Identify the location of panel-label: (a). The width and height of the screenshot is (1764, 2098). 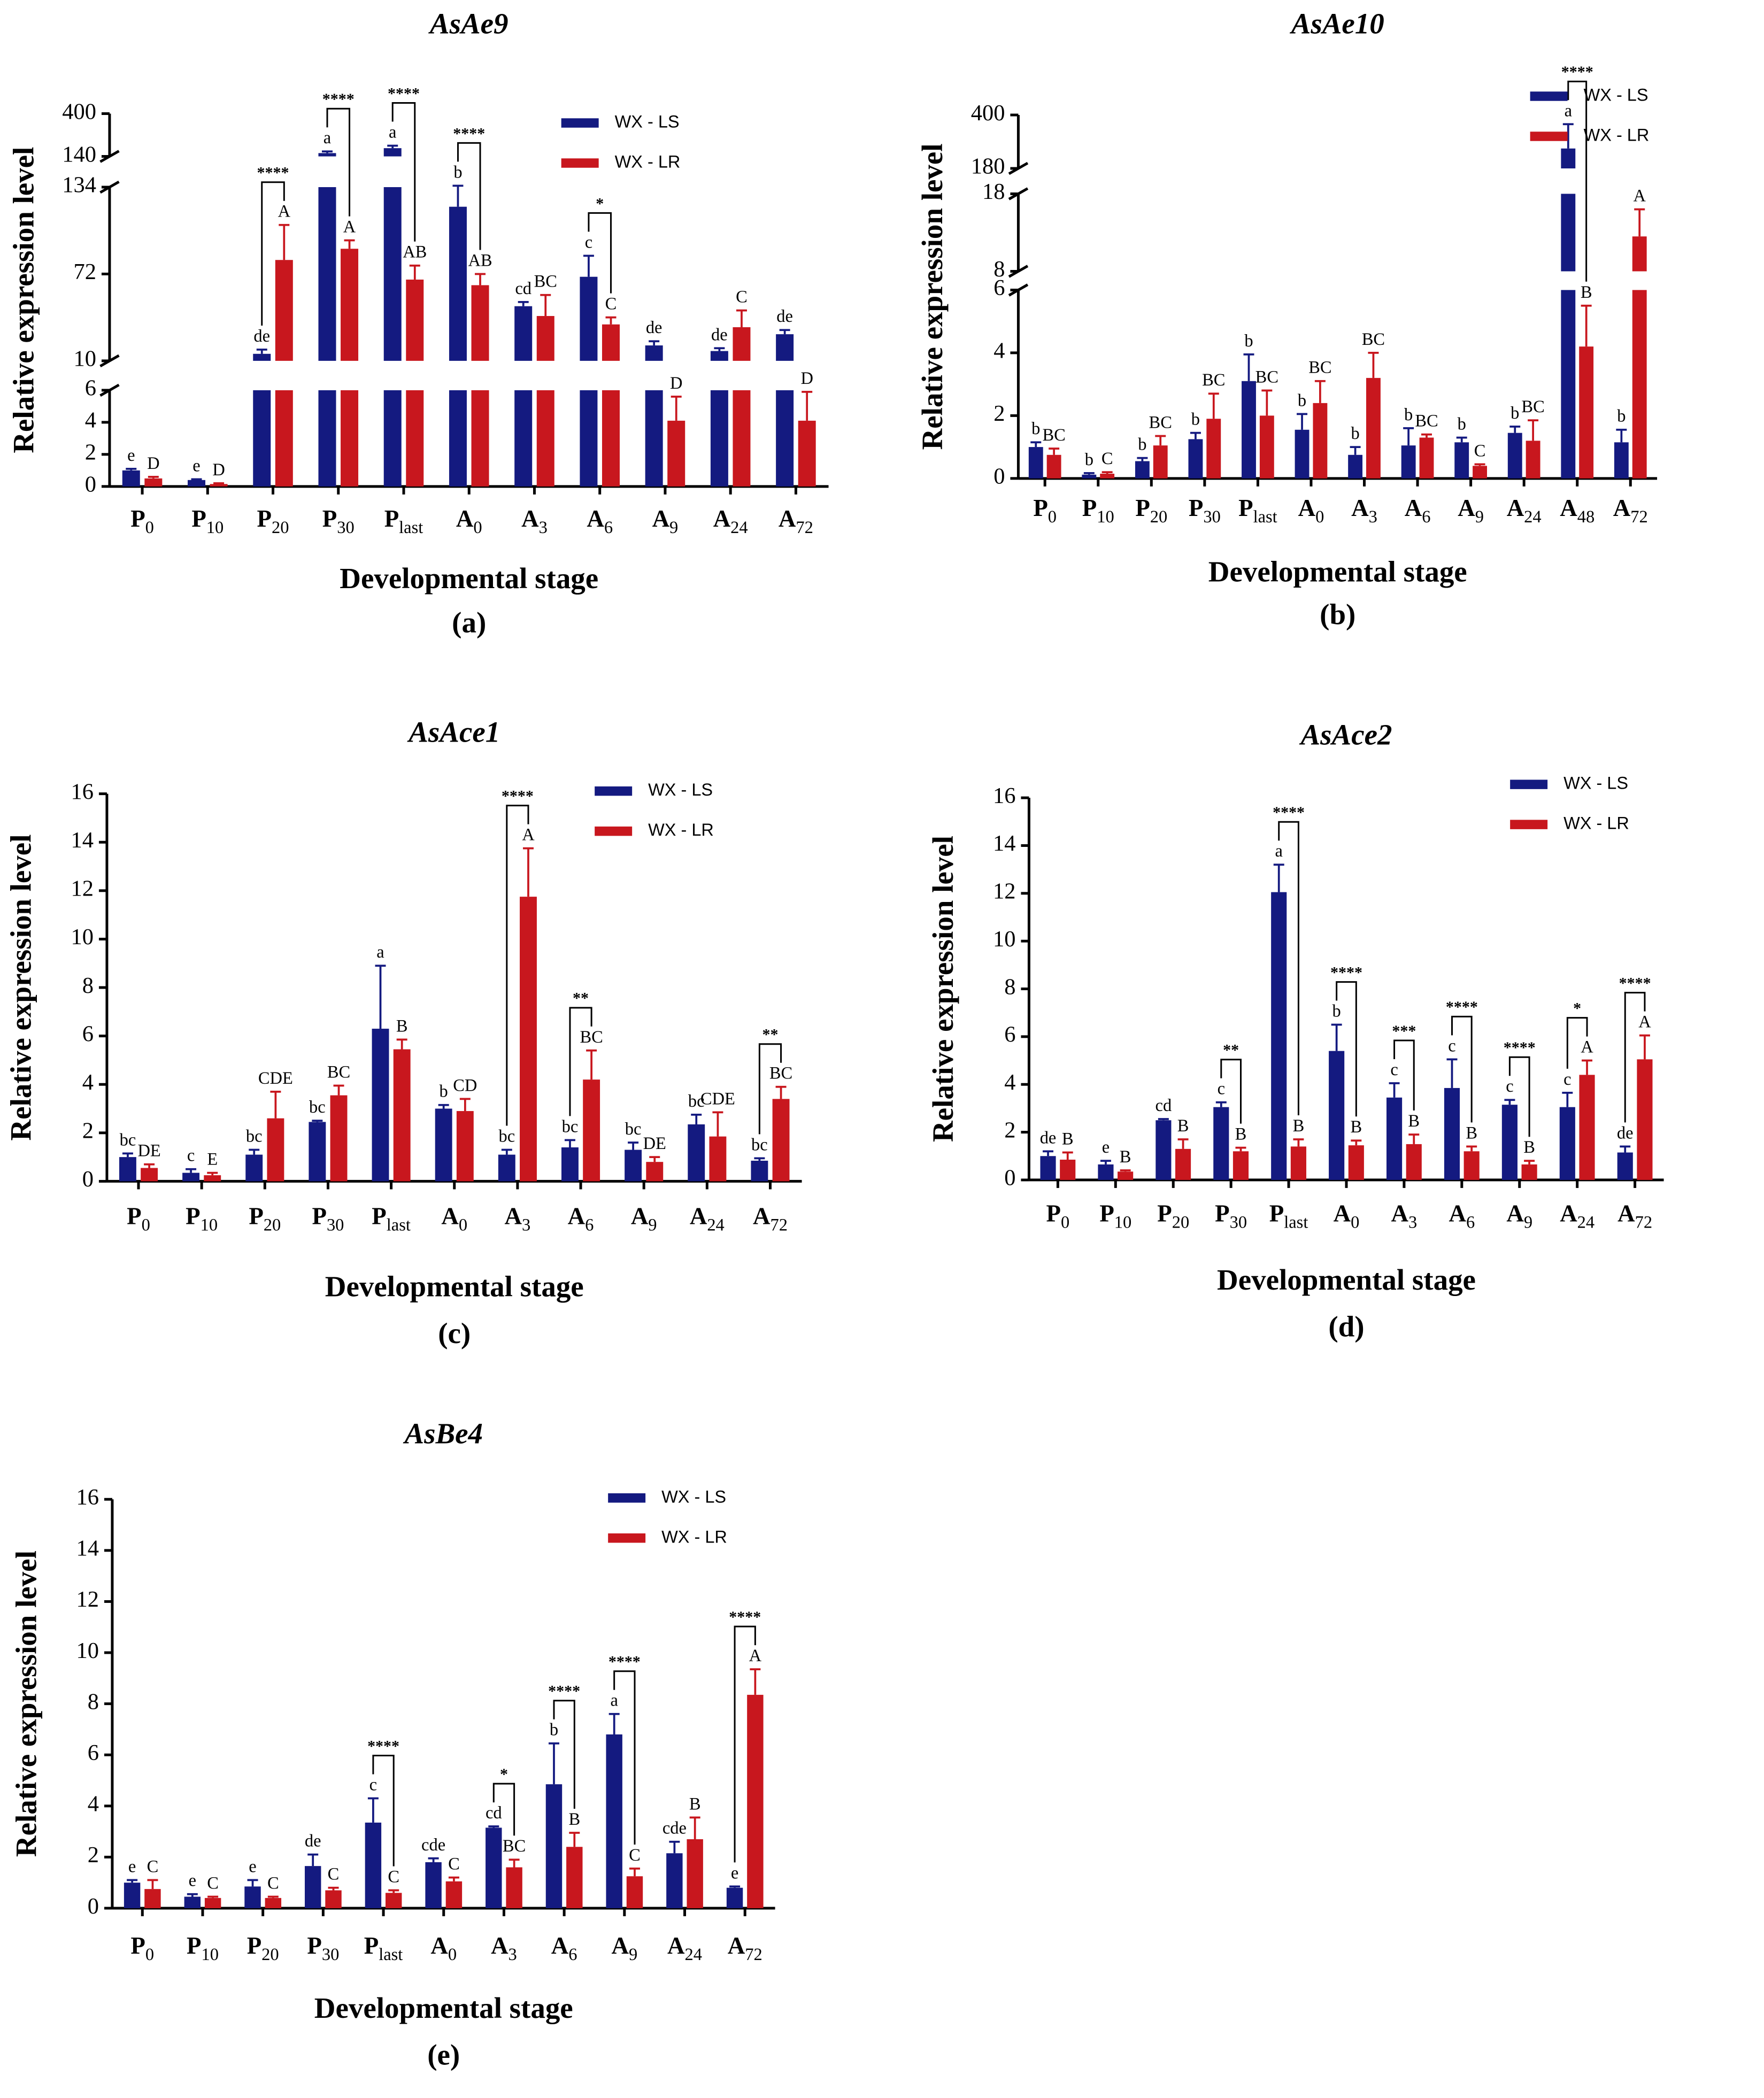
(469, 622).